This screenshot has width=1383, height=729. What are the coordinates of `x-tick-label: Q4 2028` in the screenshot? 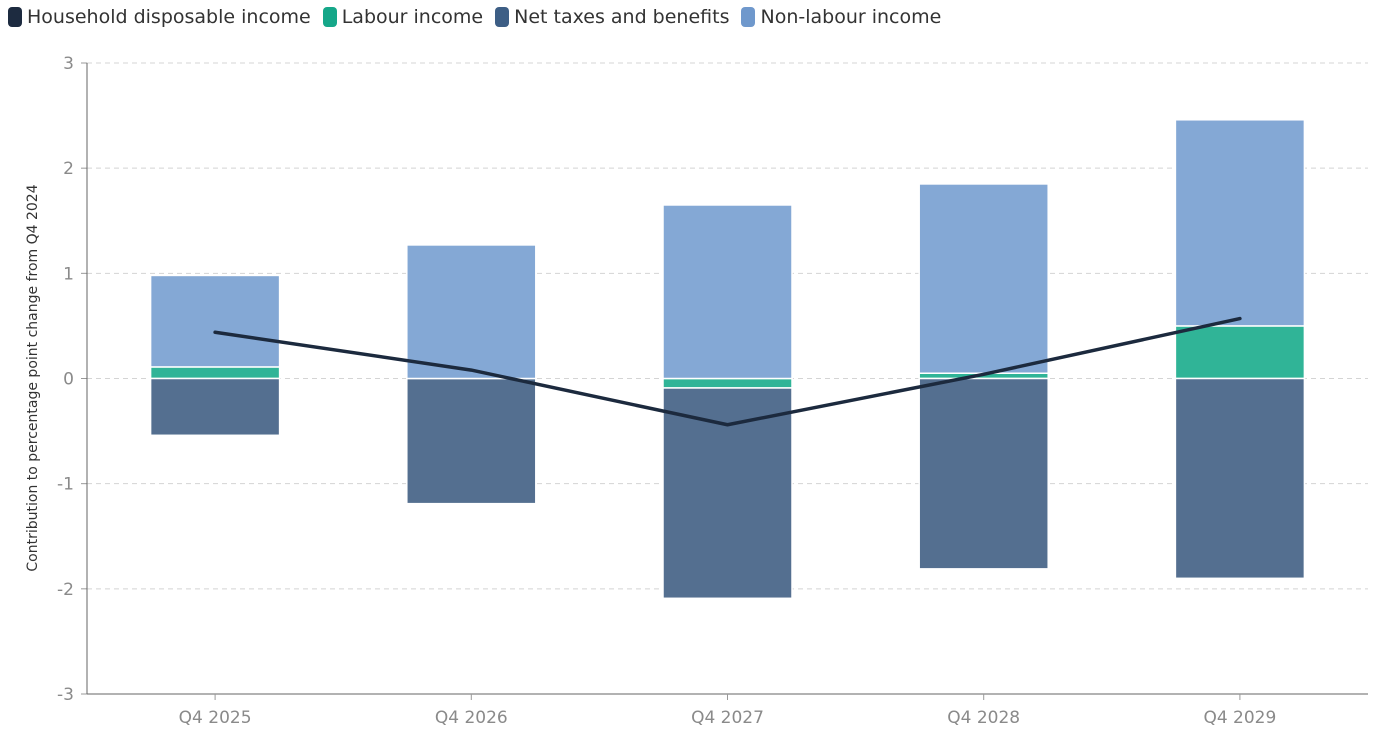 It's located at (983, 718).